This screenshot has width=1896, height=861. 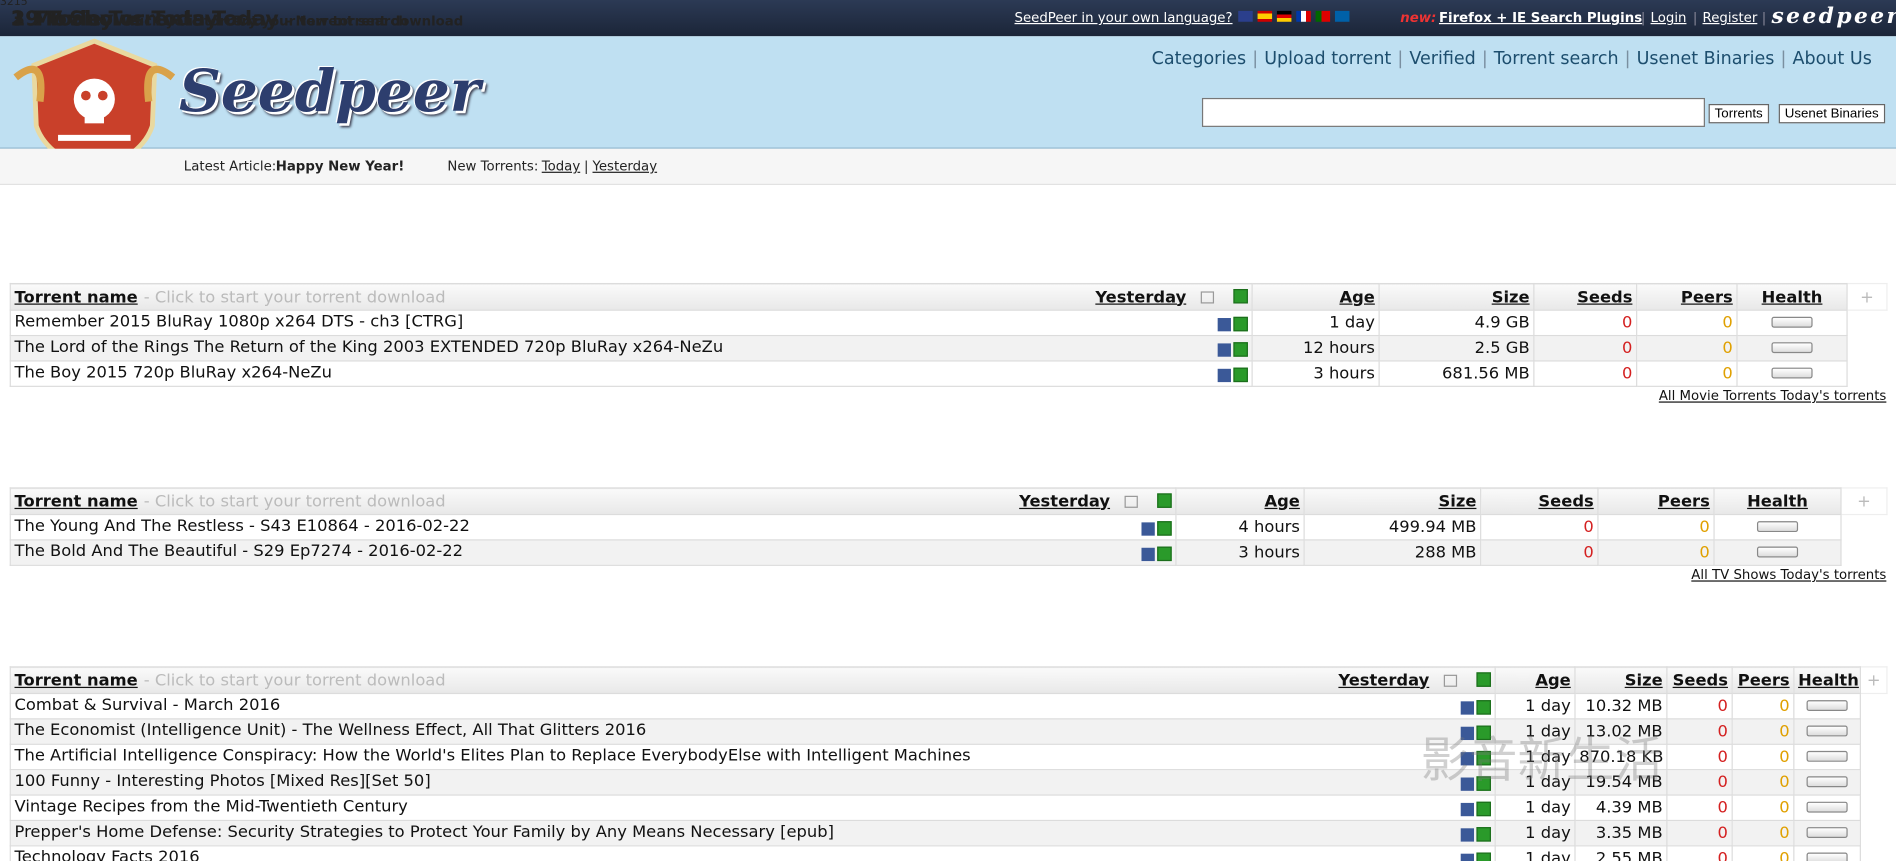 I want to click on register-link: Register, so click(x=1730, y=17).